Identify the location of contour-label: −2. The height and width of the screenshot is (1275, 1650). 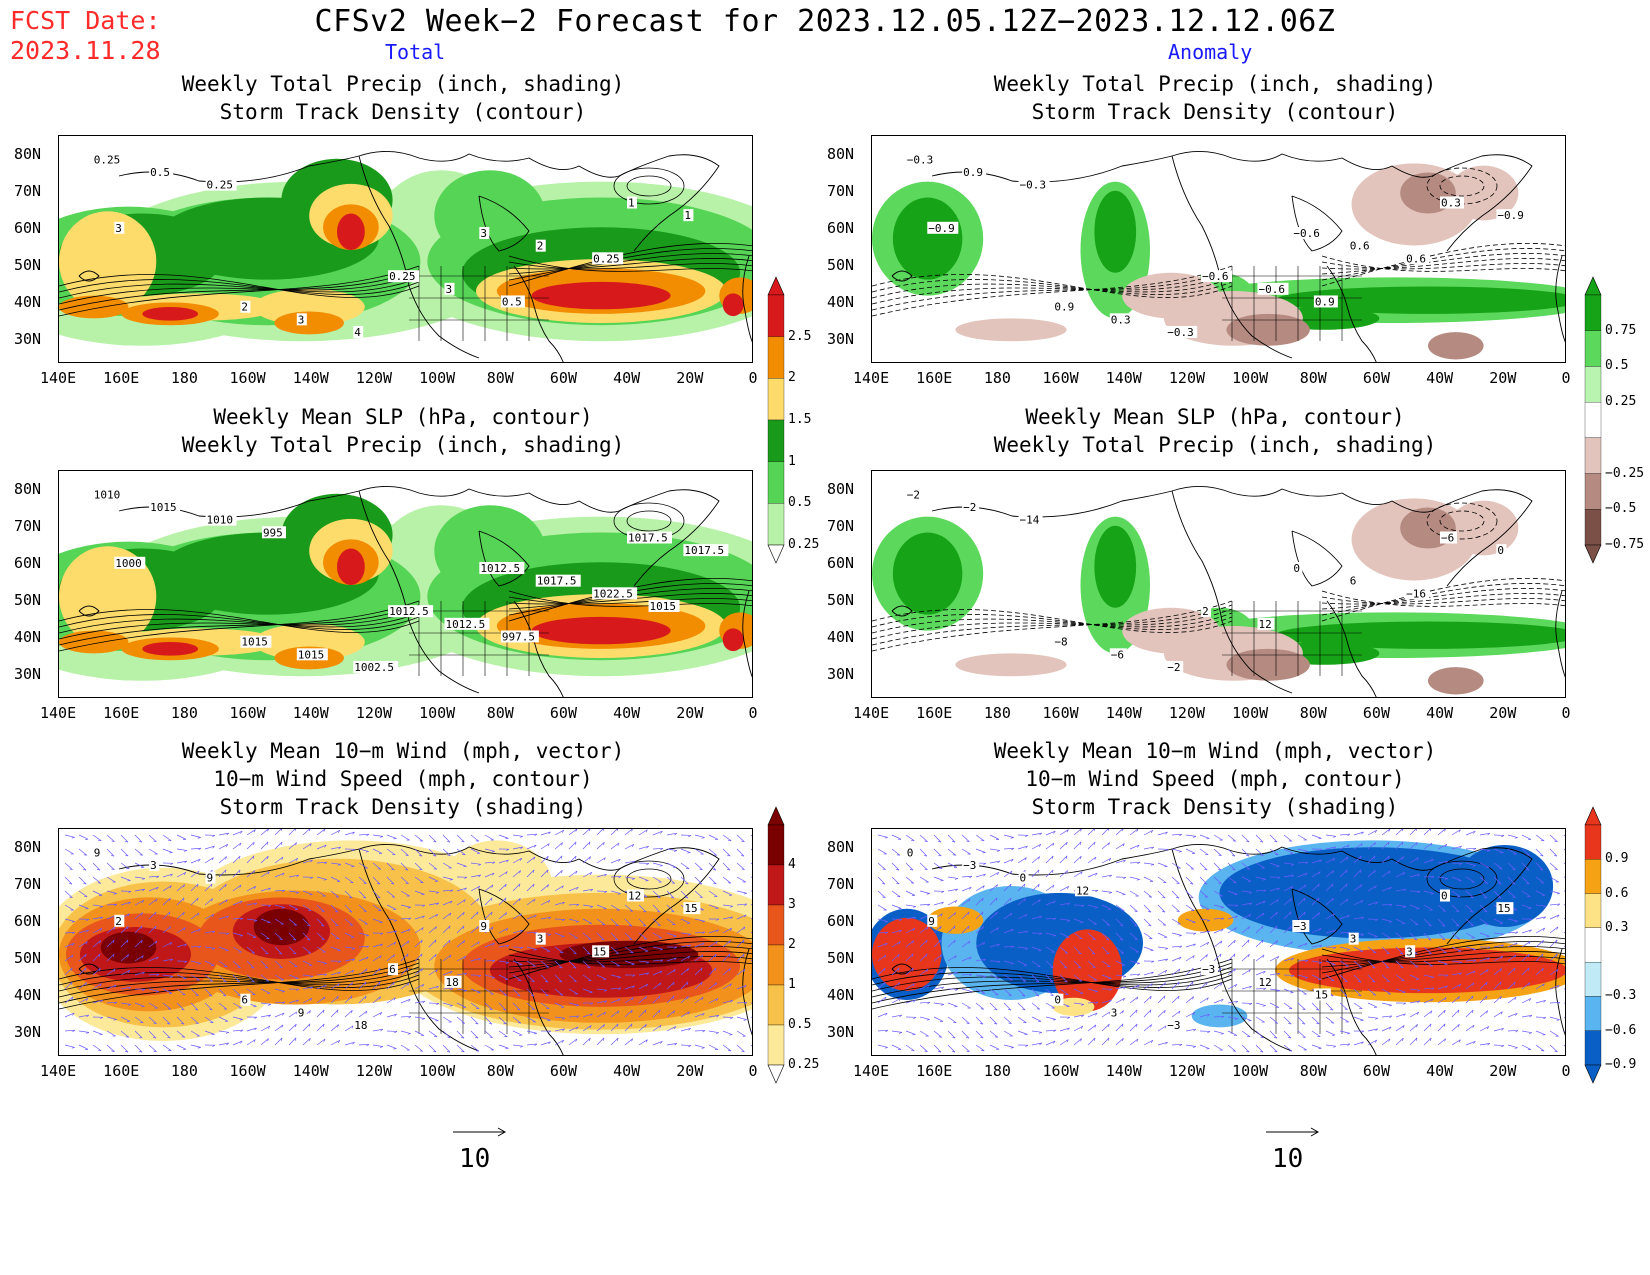
(969, 507).